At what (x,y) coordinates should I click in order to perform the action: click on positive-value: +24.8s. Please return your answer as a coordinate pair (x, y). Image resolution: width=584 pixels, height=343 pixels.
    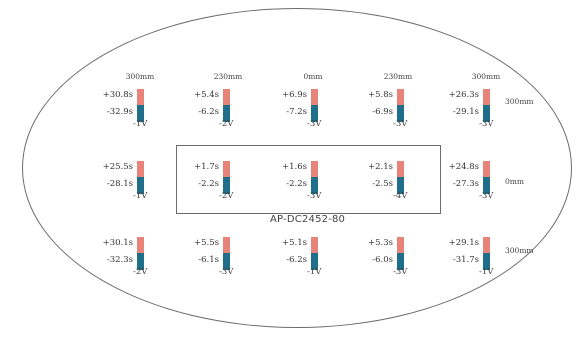
    Looking at the image, I should click on (463, 167).